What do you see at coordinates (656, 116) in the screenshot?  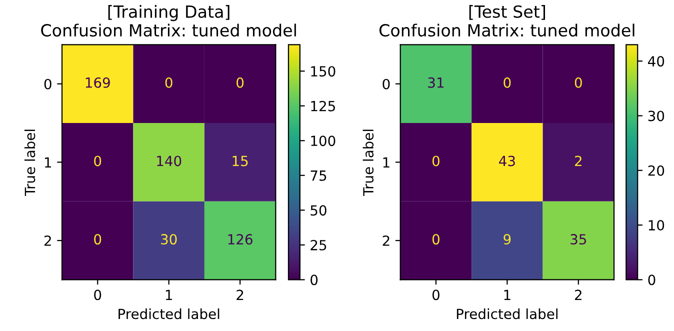 I see `color-bar-label: 30` at bounding box center [656, 116].